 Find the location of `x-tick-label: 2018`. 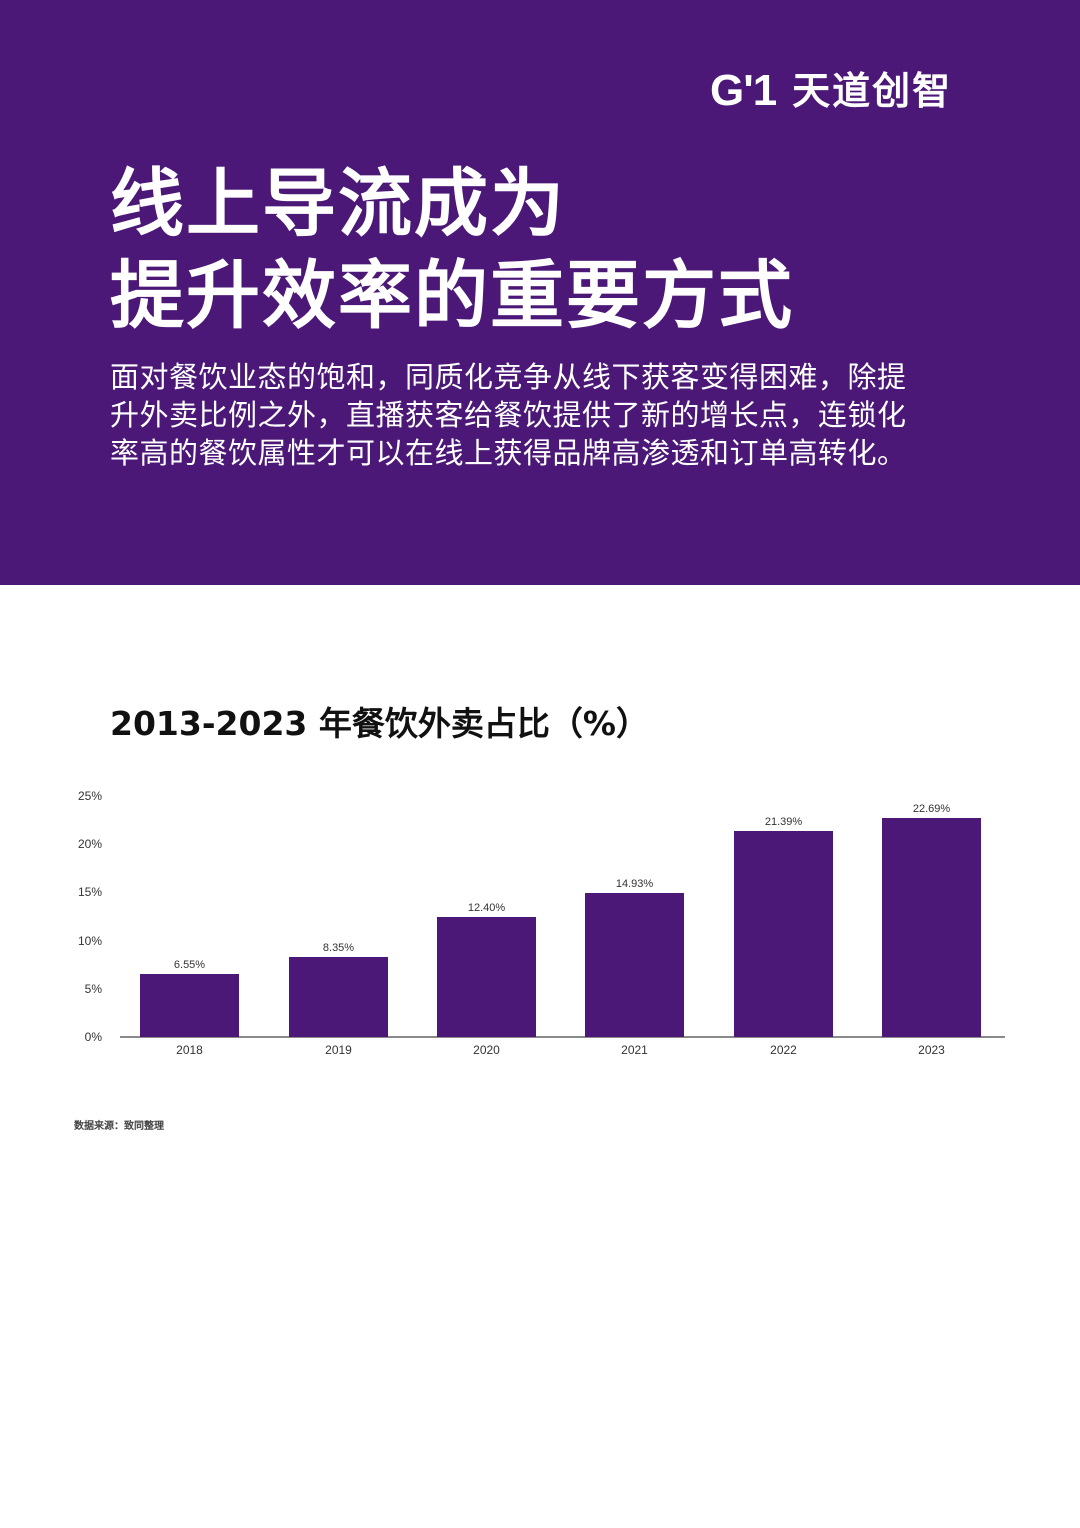

x-tick-label: 2018 is located at coordinates (189, 1050).